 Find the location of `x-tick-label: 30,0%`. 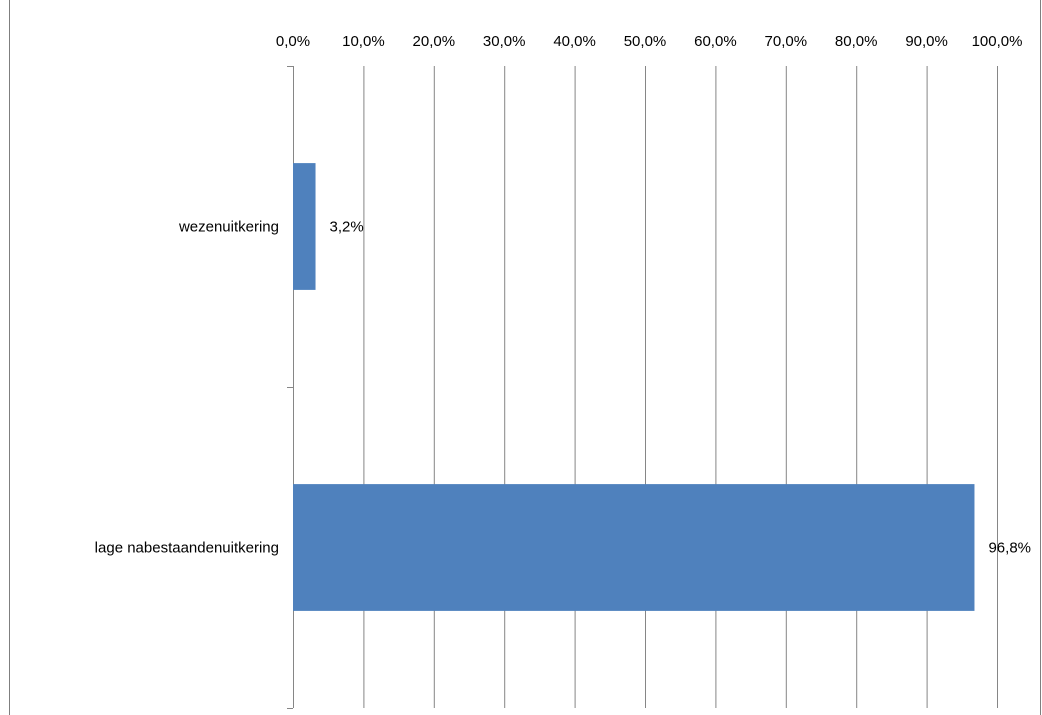

x-tick-label: 30,0% is located at coordinates (504, 41).